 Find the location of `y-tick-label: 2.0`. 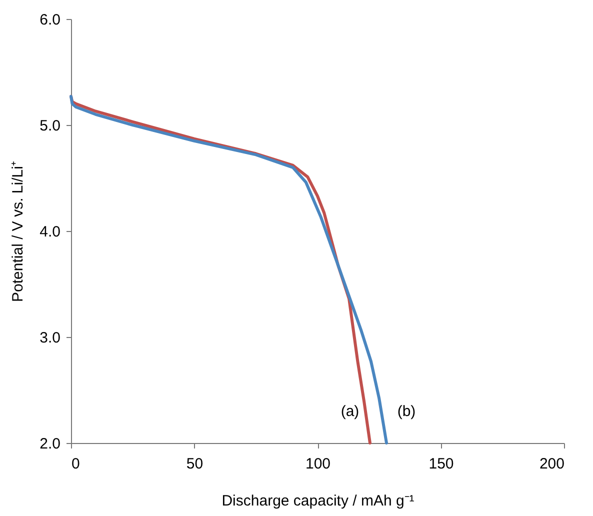

y-tick-label: 2.0 is located at coordinates (50, 444).